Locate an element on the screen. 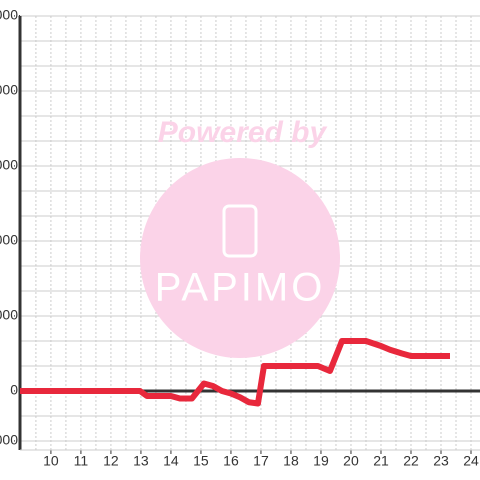 This screenshot has width=480, height=480. x-tick-label: 16 is located at coordinates (231, 461).